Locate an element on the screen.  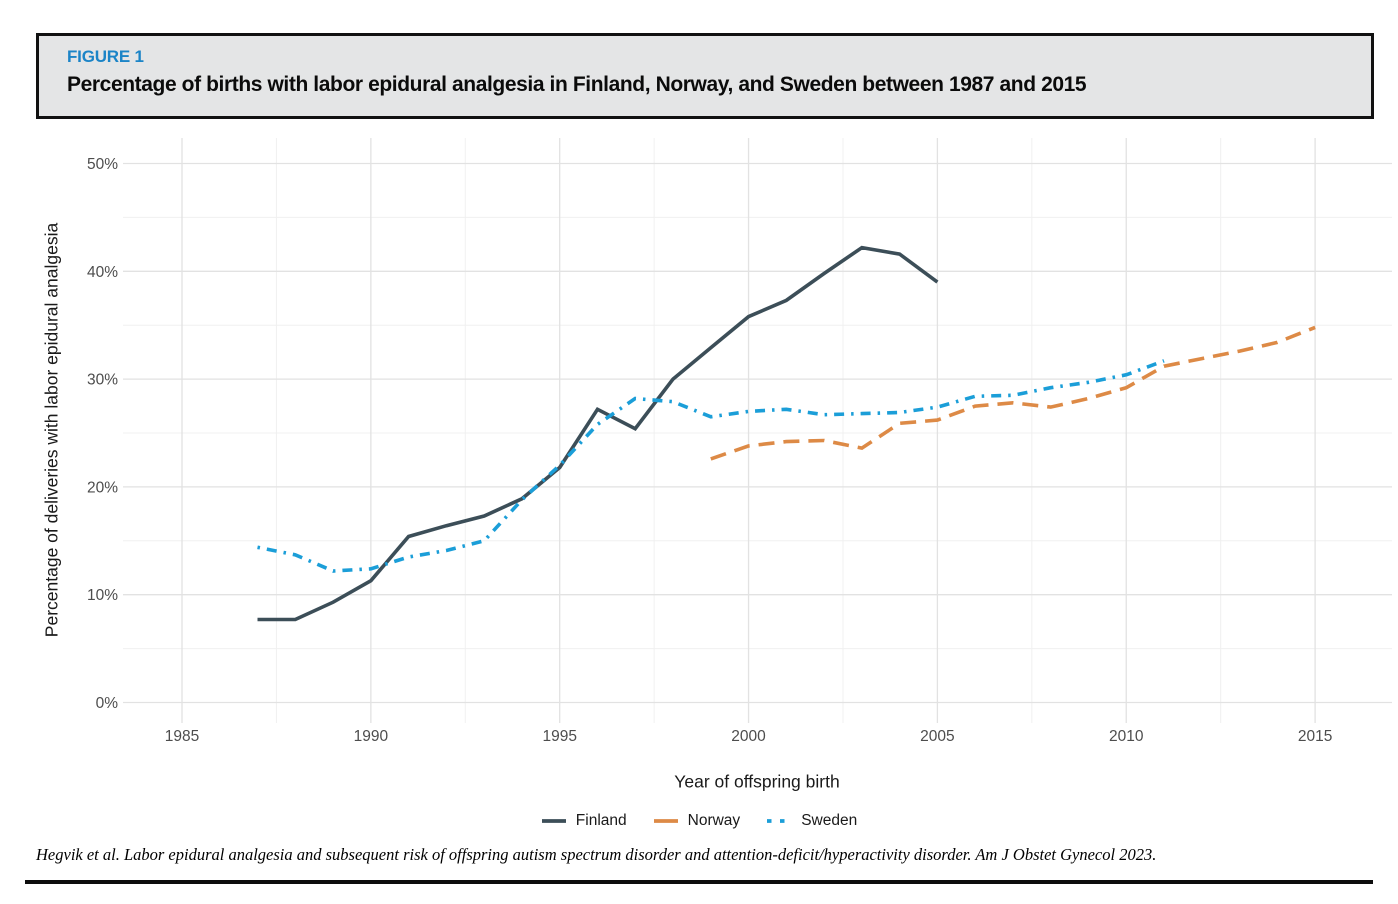
chart-legend: Finland Norway Sweden is located at coordinates (699, 821).